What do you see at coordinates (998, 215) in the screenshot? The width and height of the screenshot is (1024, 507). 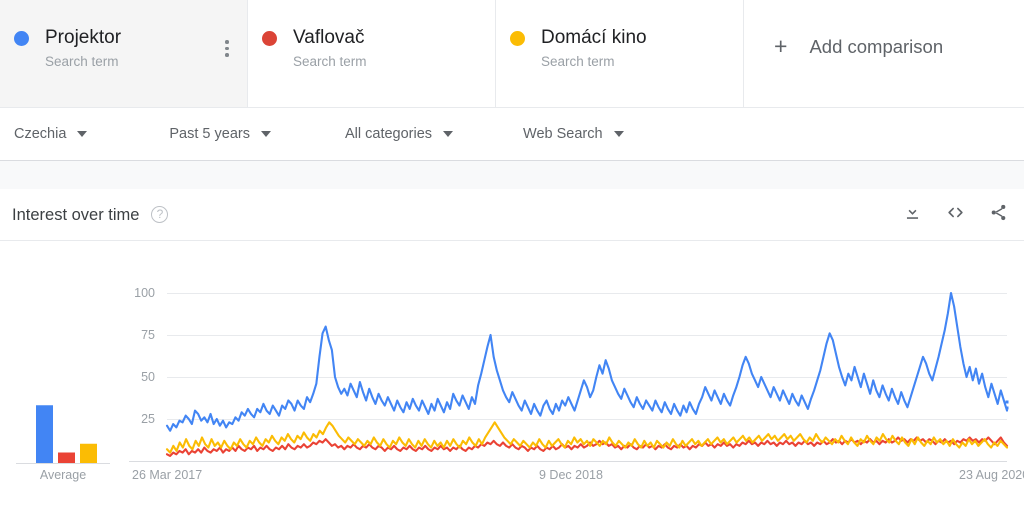 I see `share-icon` at bounding box center [998, 215].